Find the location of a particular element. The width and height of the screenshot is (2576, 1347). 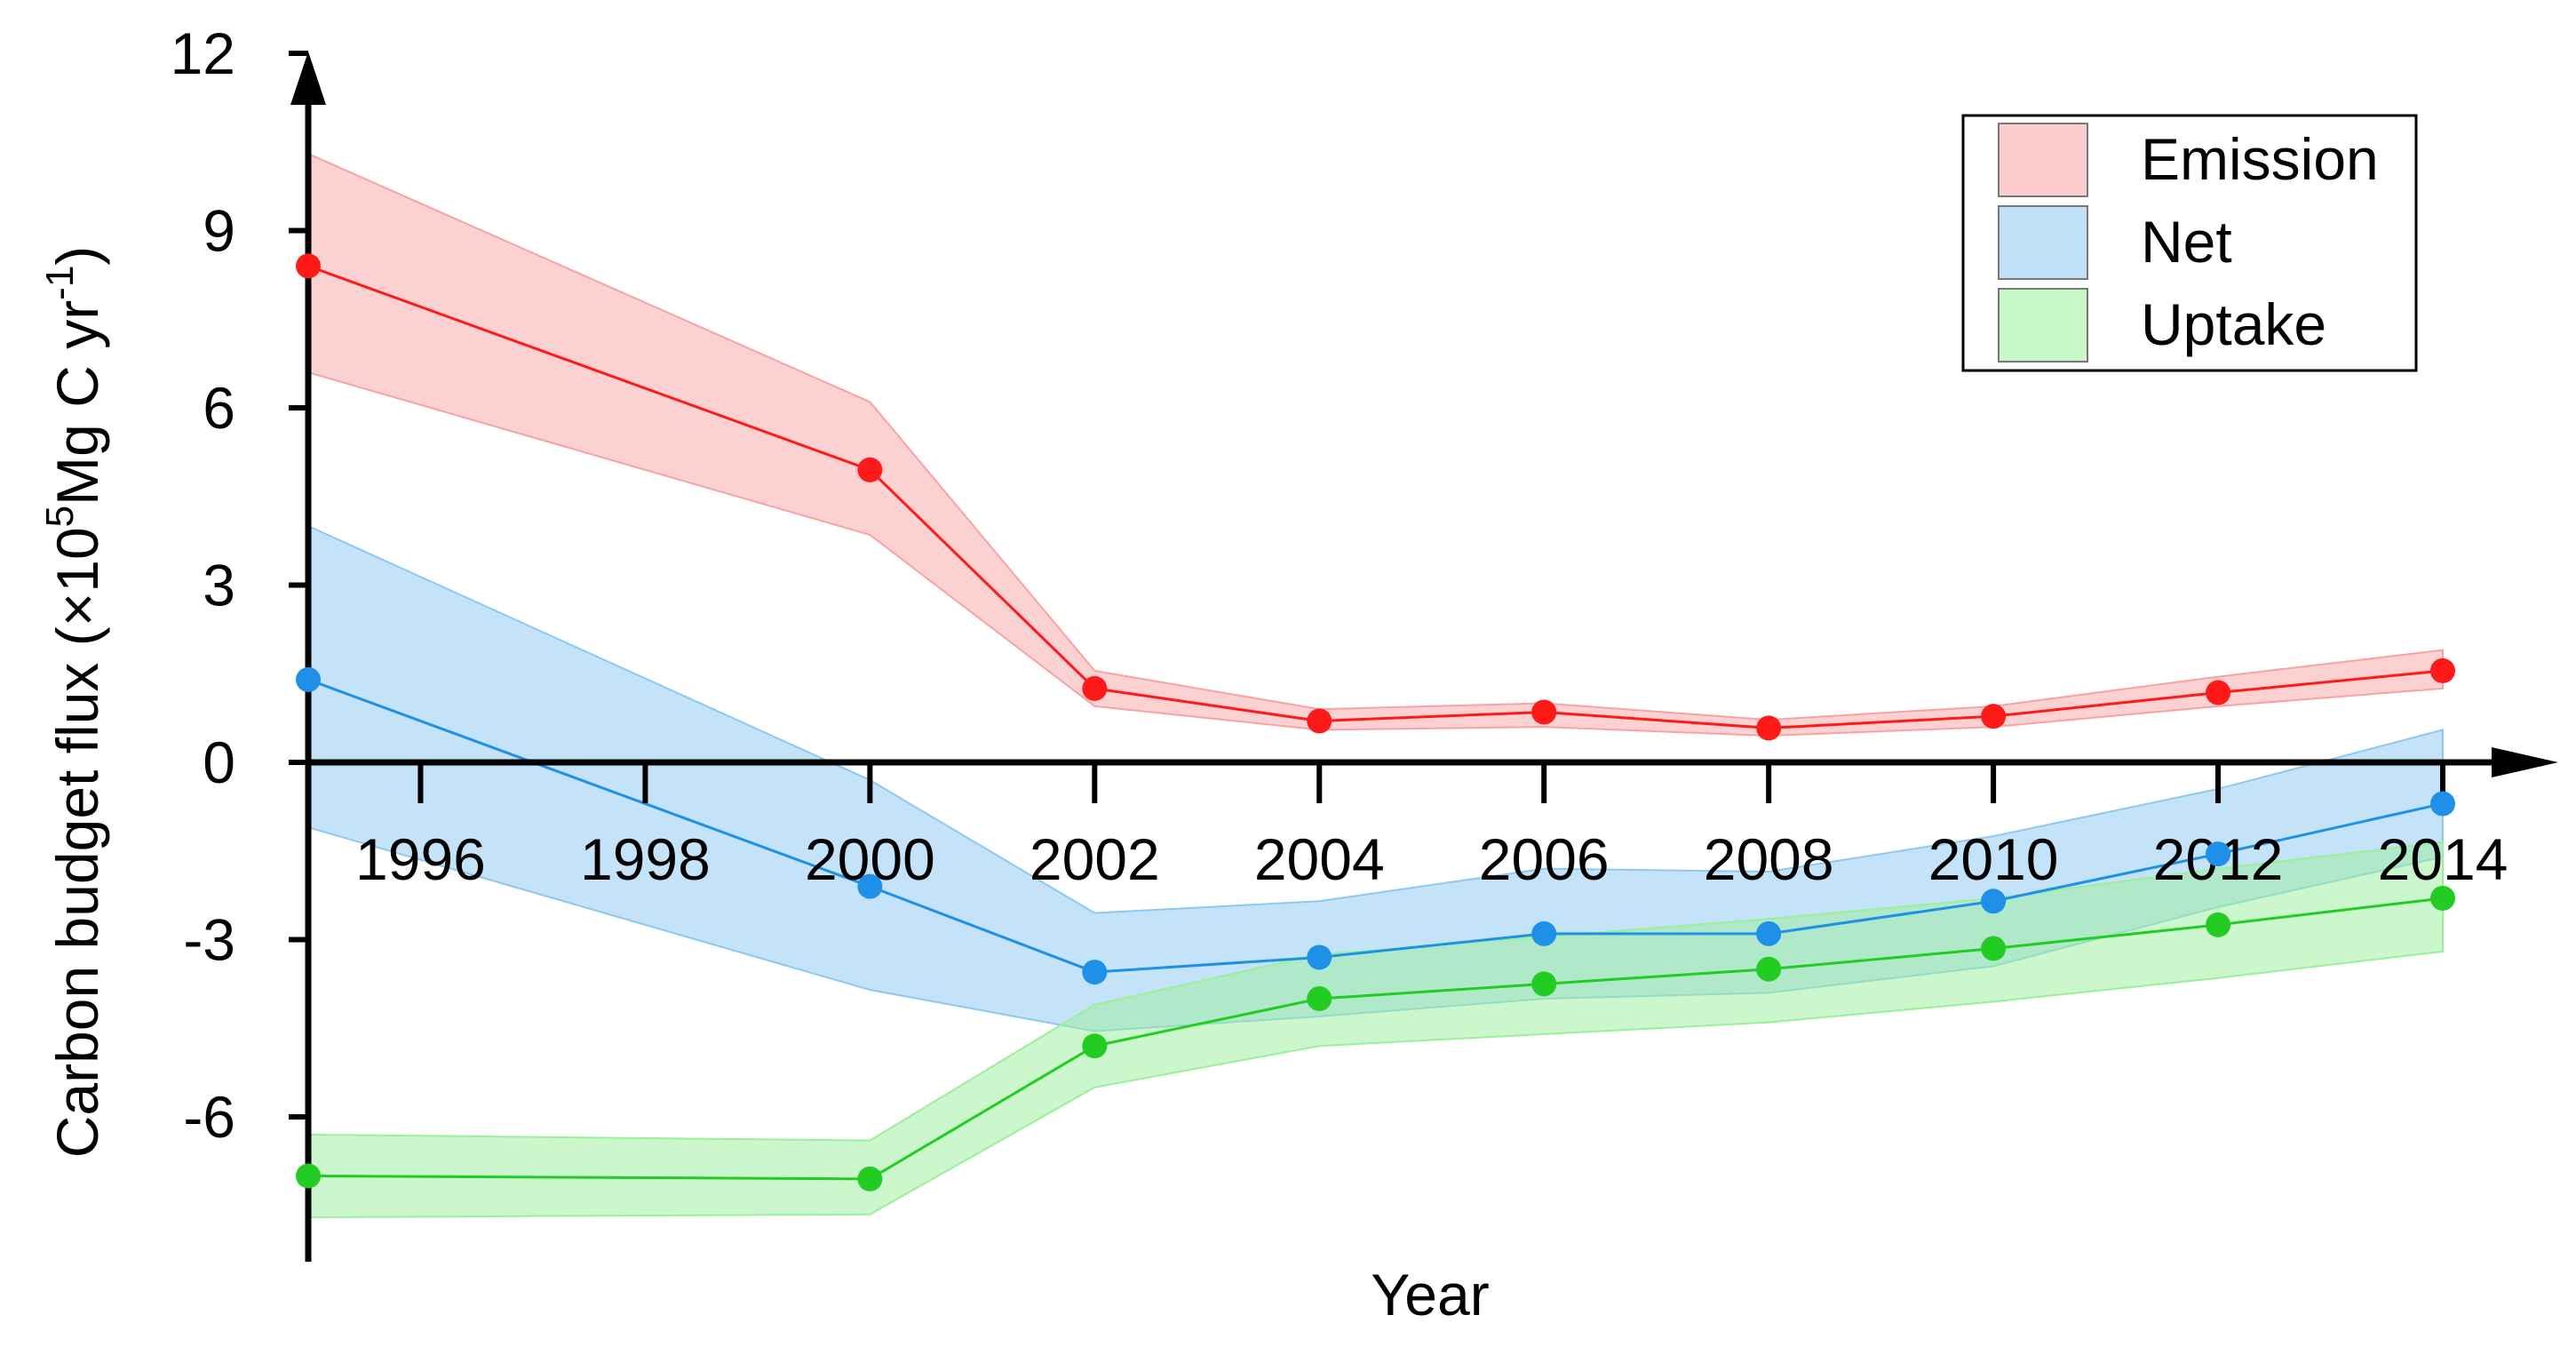

net-point-2000 is located at coordinates (870, 886).